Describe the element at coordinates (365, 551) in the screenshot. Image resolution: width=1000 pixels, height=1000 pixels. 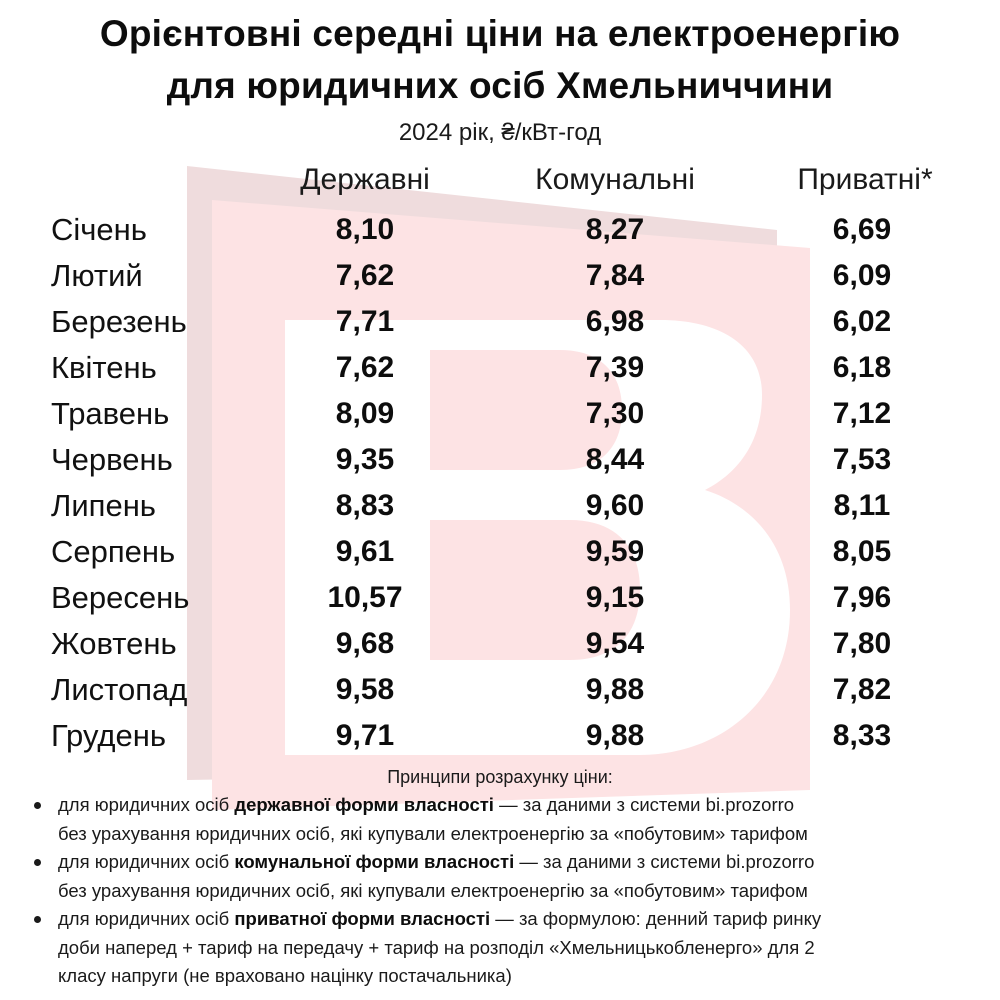
I see `state-value: 9,61` at that location.